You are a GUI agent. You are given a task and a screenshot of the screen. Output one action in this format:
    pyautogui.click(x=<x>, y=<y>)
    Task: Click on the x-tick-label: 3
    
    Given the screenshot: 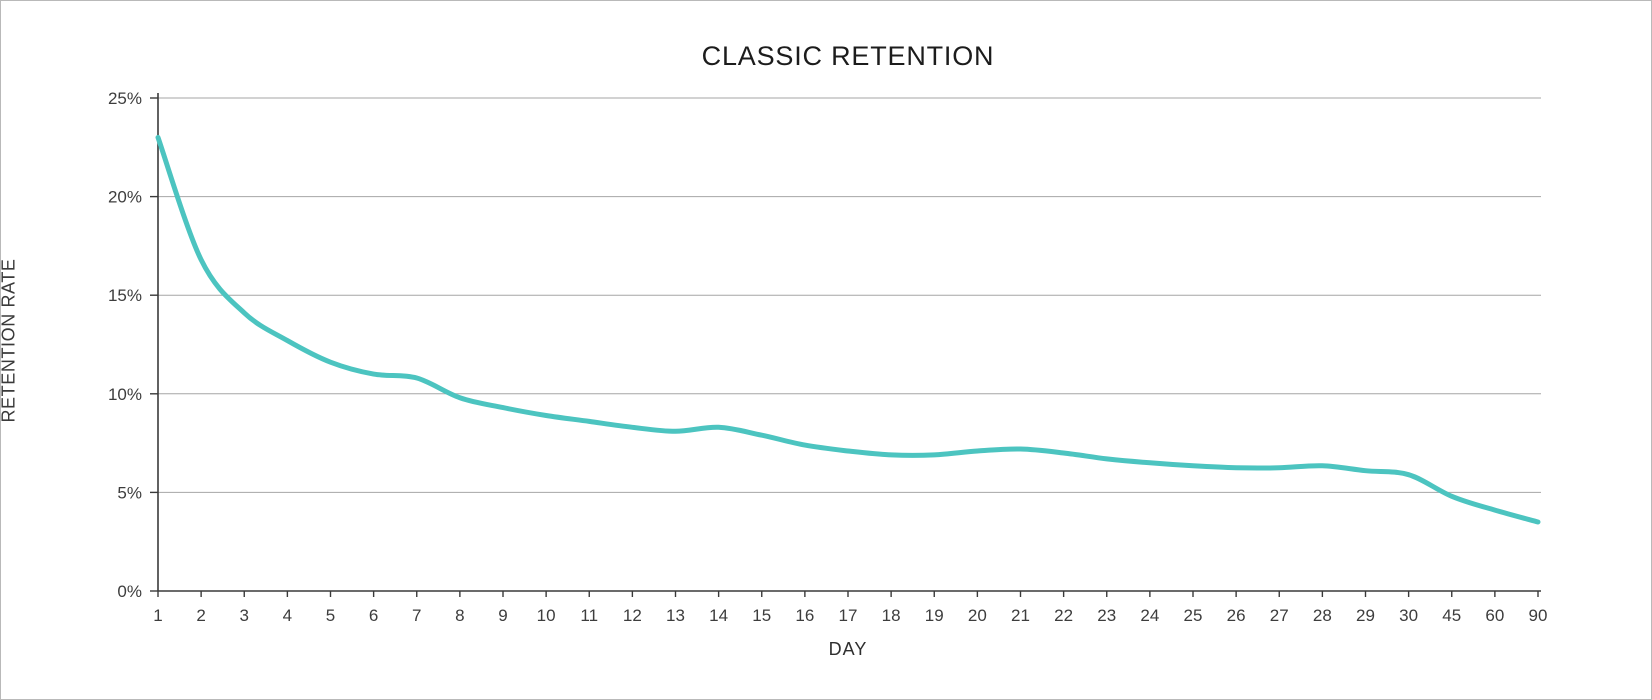 What is the action you would take?
    pyautogui.click(x=244, y=615)
    